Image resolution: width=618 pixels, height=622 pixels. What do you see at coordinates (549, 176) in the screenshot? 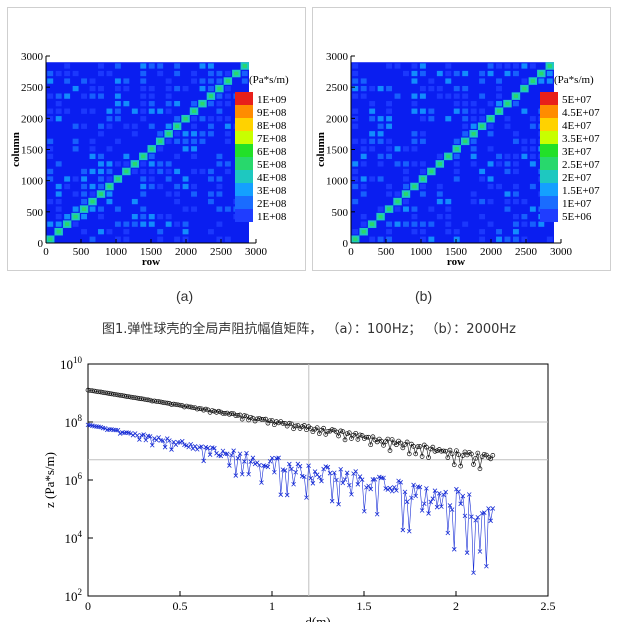
I see `legend-swatch` at bounding box center [549, 176].